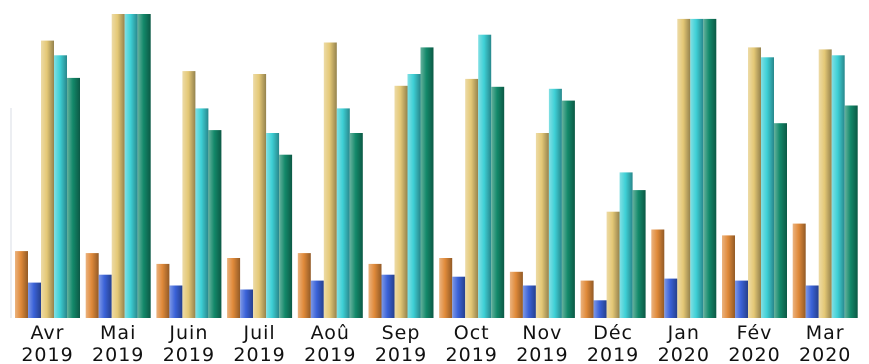 This screenshot has width=869, height=364. Describe the element at coordinates (472, 343) in the screenshot. I see `x-tick-label: Oct 2019` at that location.